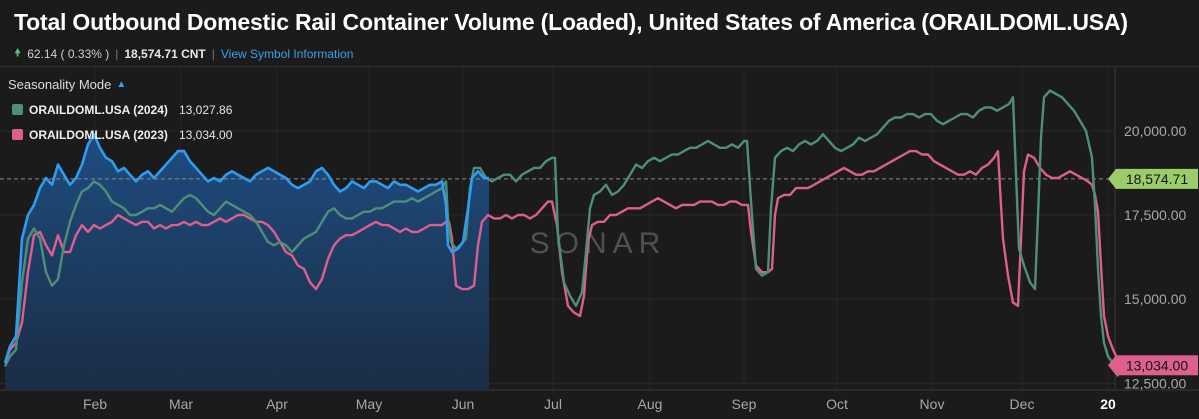 Image resolution: width=1199 pixels, height=419 pixels. Describe the element at coordinates (837, 404) in the screenshot. I see `x-tick-label: Oct` at that location.